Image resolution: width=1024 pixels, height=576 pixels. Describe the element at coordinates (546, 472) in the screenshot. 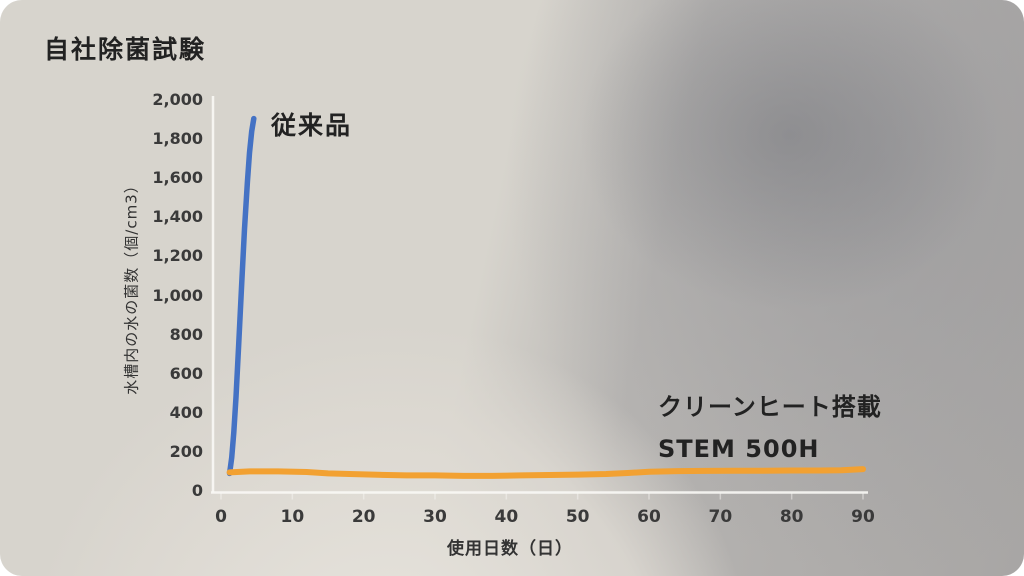

I see `stem-500h-line` at that location.